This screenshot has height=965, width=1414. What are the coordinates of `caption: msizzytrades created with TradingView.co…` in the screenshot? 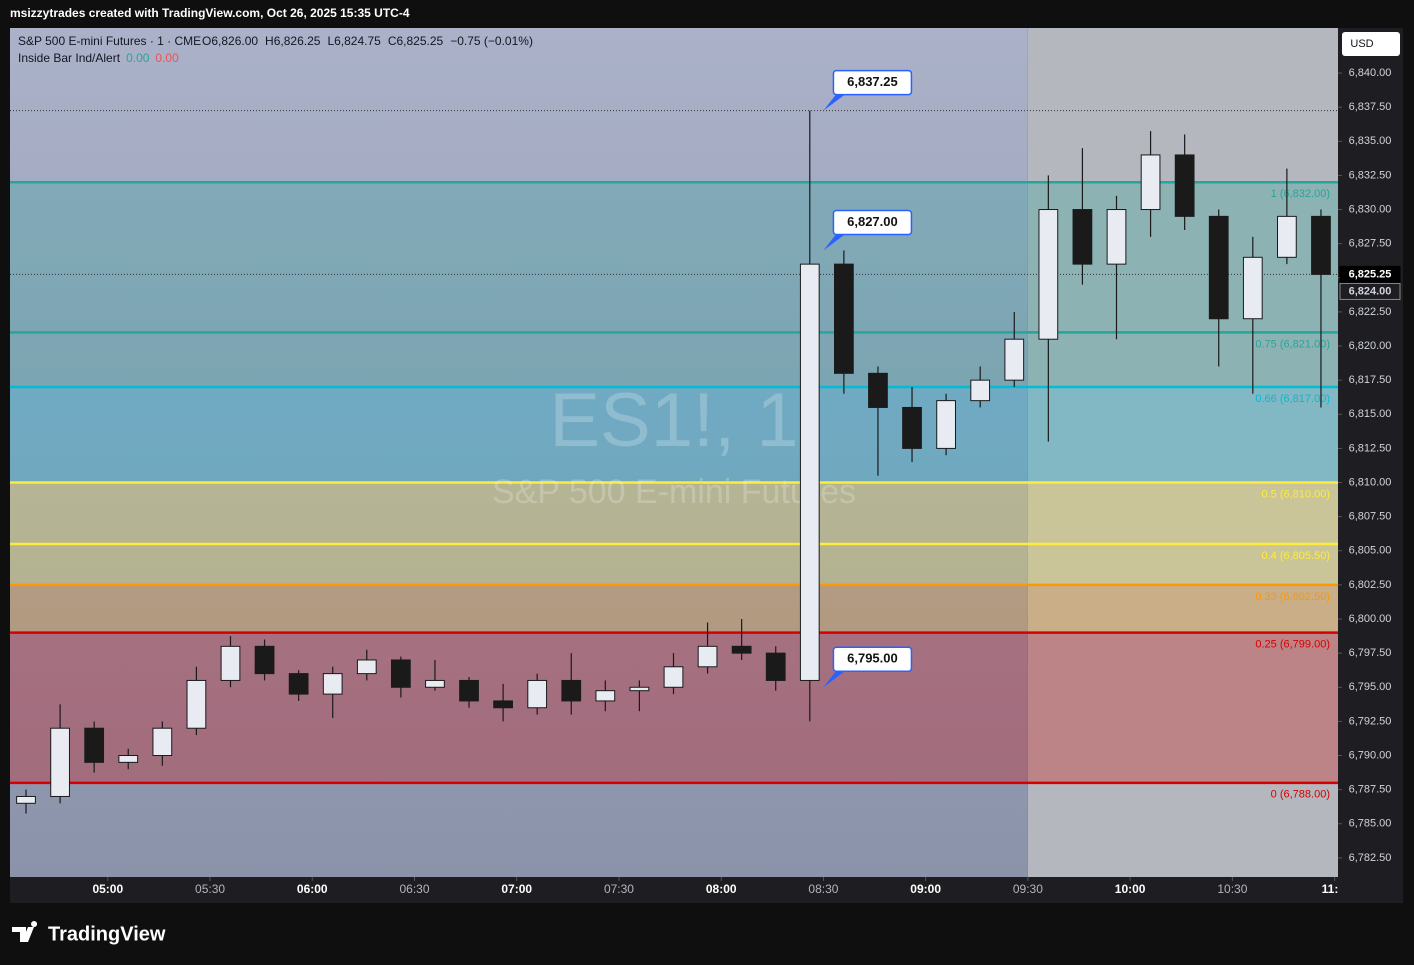 It's located at (210, 13).